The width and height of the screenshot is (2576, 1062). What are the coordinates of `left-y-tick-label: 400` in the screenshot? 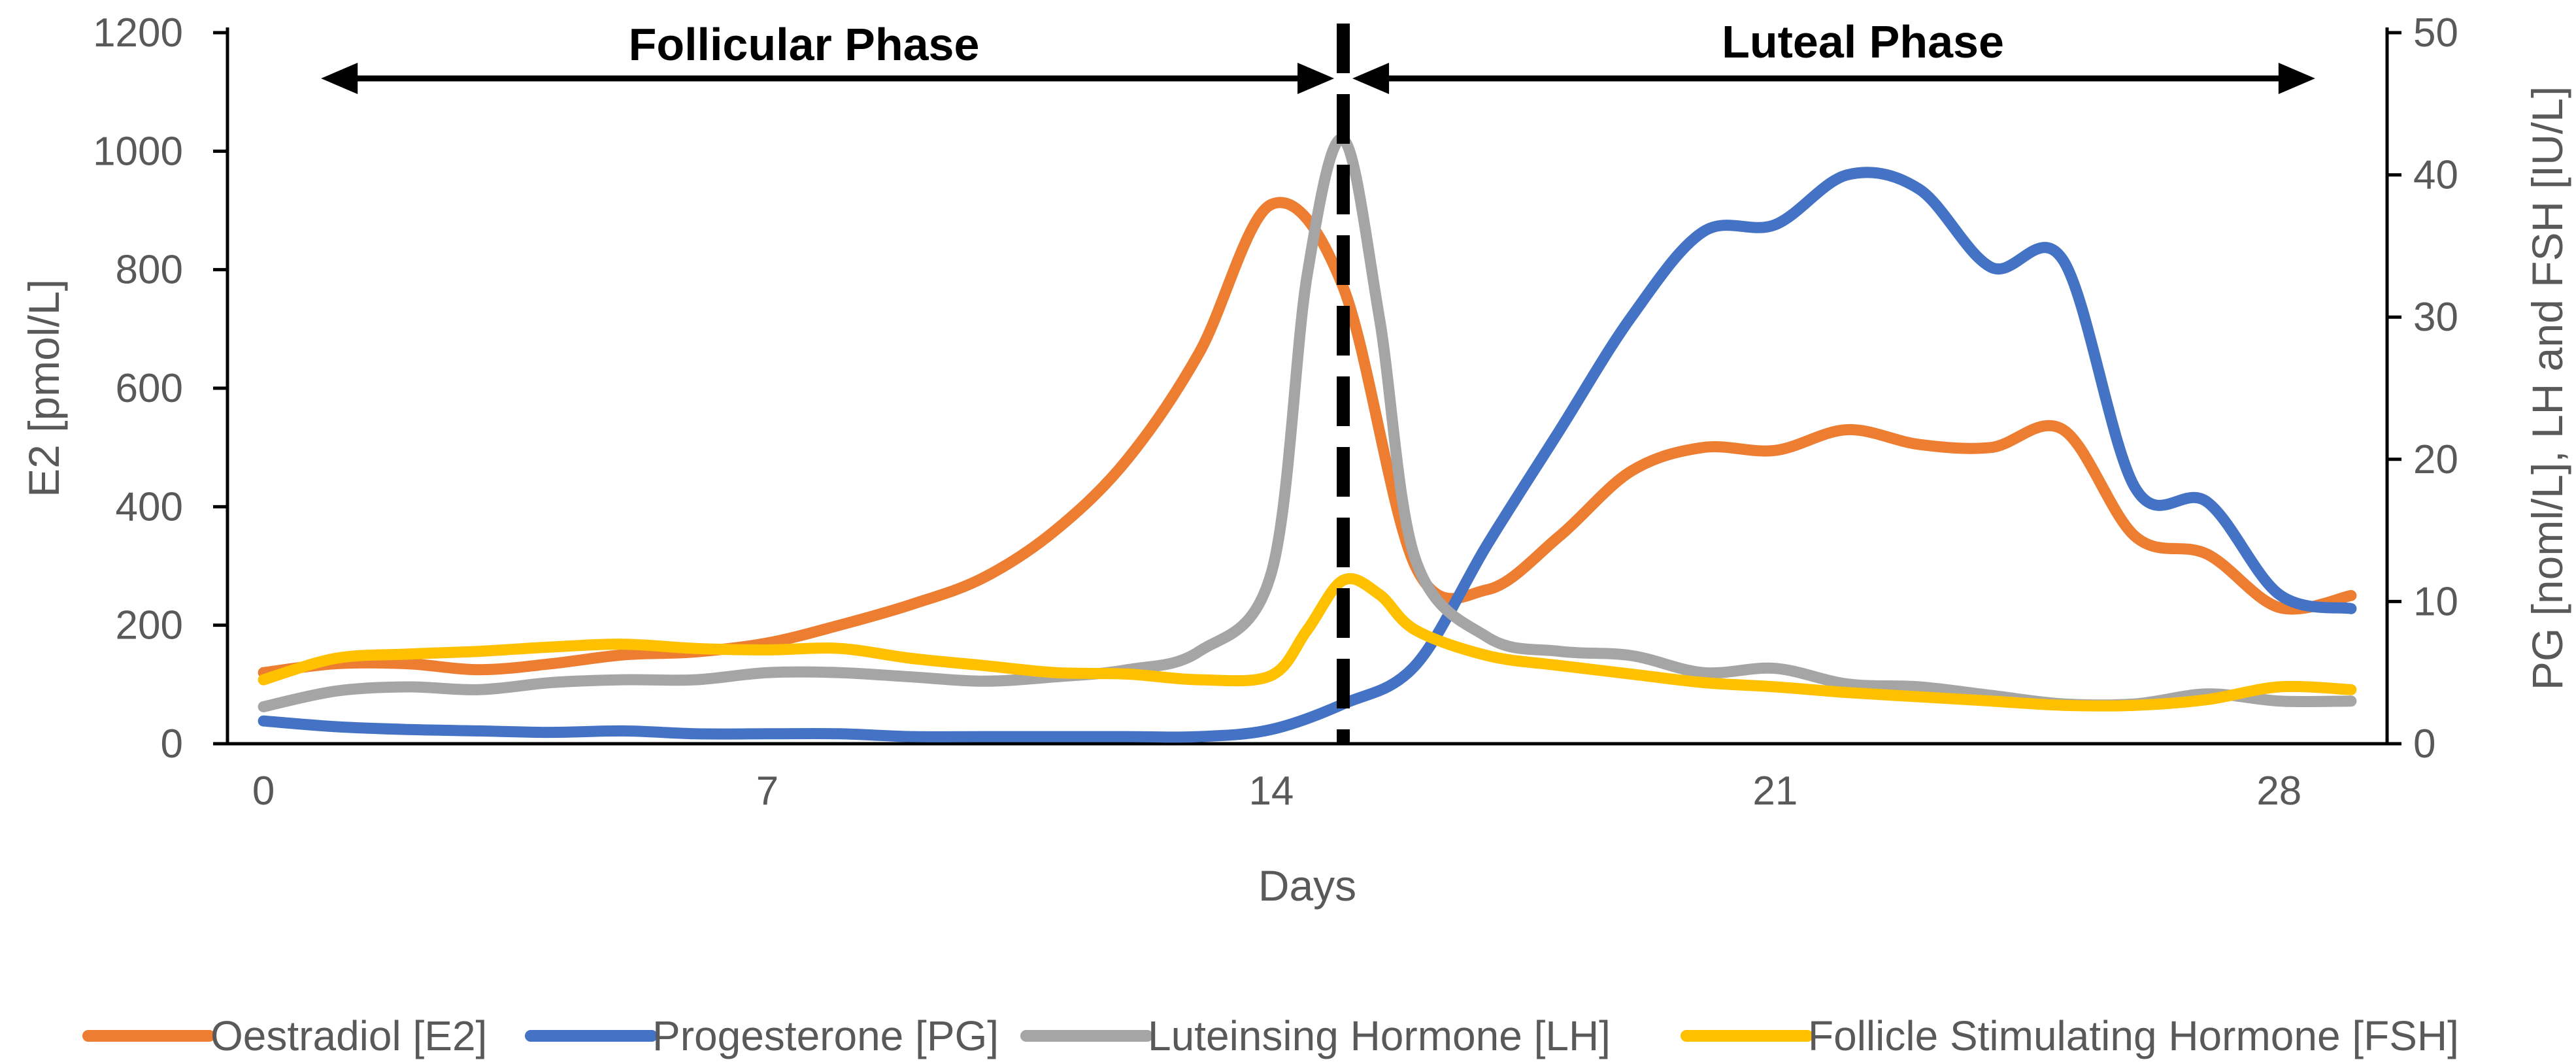 It's located at (149, 506).